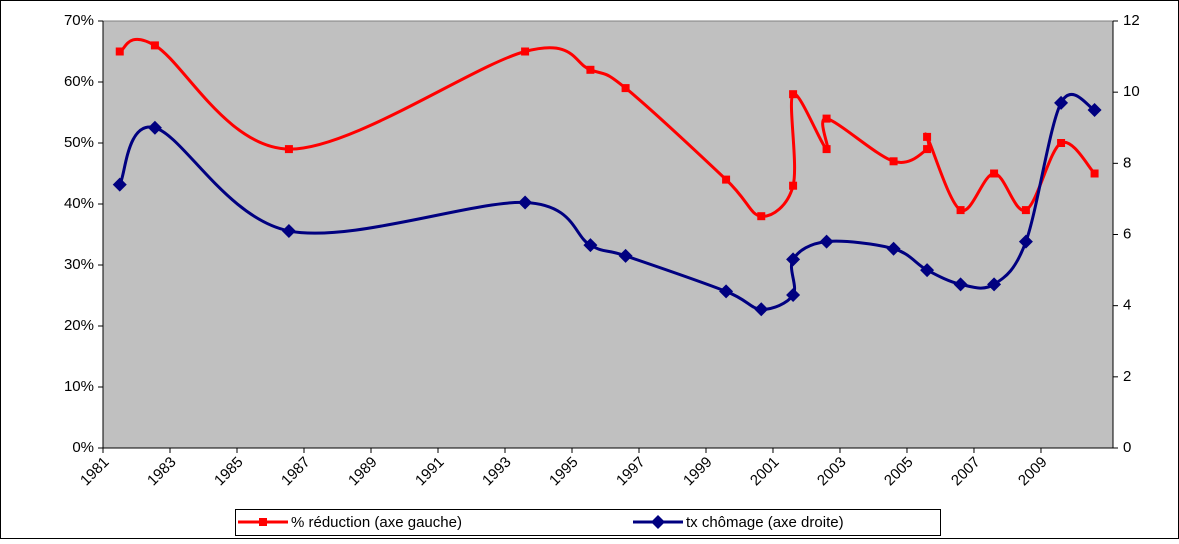  Describe the element at coordinates (1127, 376) in the screenshot. I see `y2-tick-label: 2` at that location.